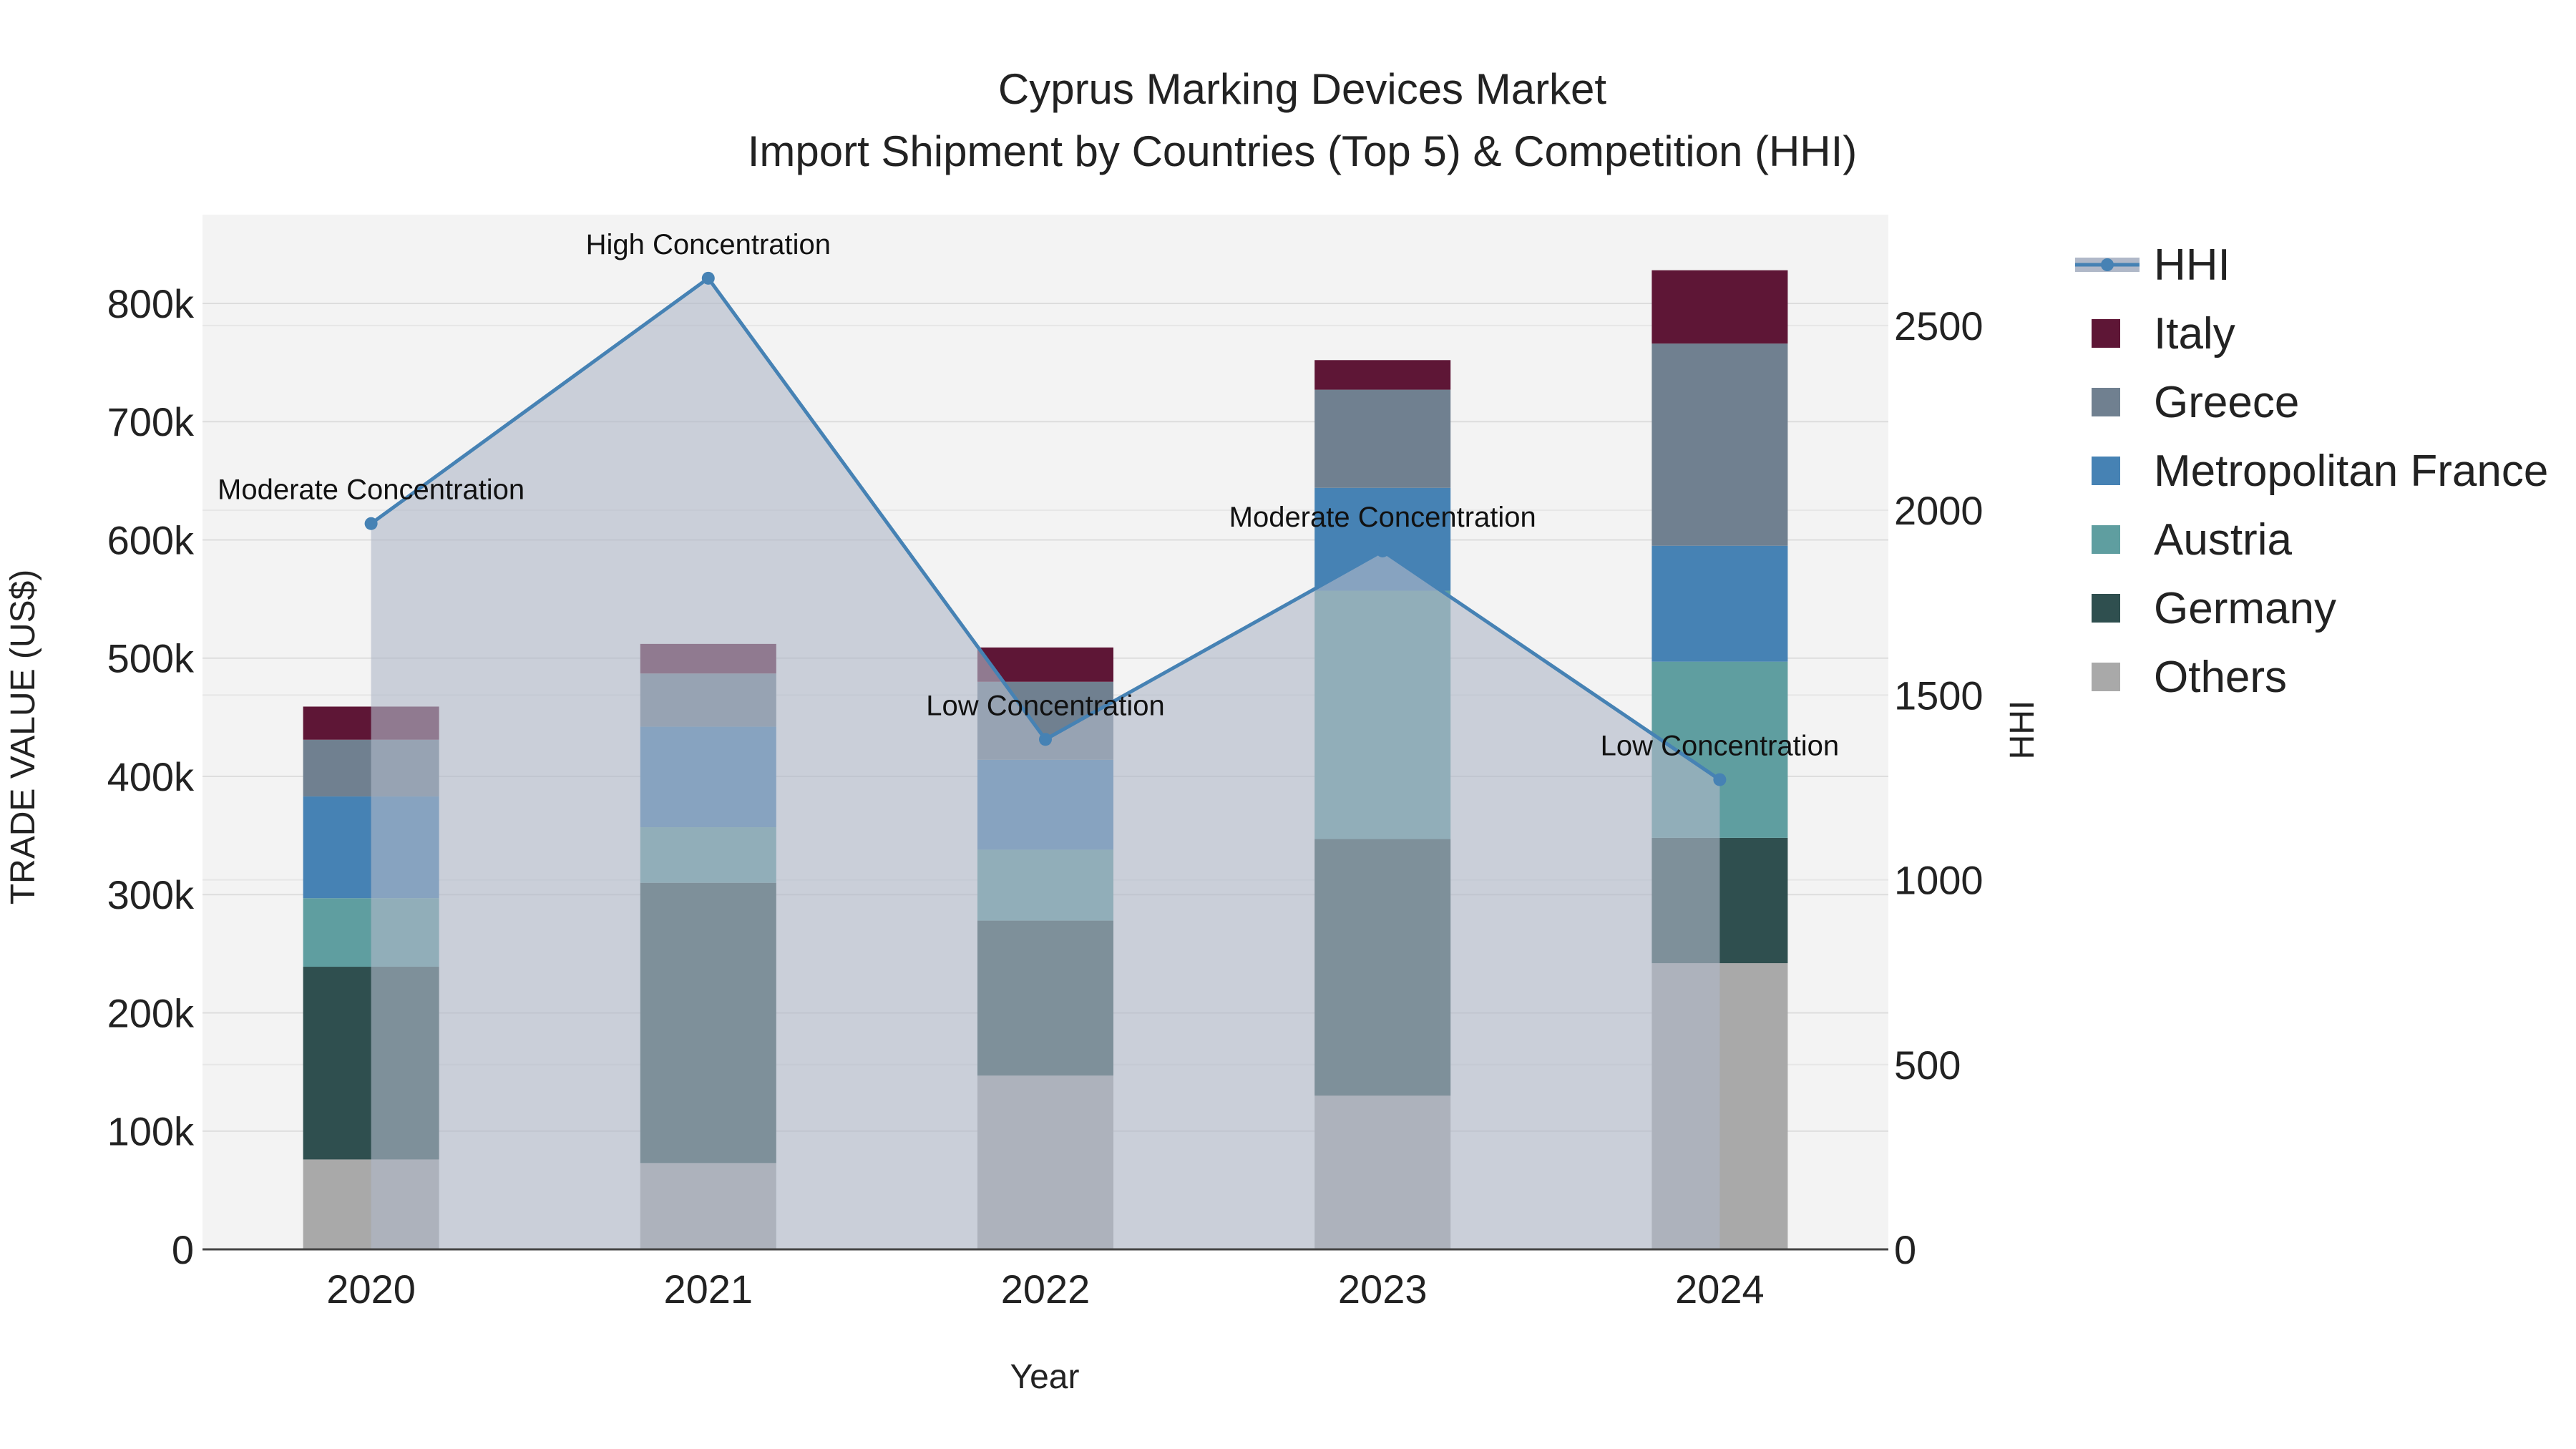 This screenshot has height=1449, width=2576. What do you see at coordinates (2194, 333) in the screenshot?
I see `legend-label-italy: Italy` at bounding box center [2194, 333].